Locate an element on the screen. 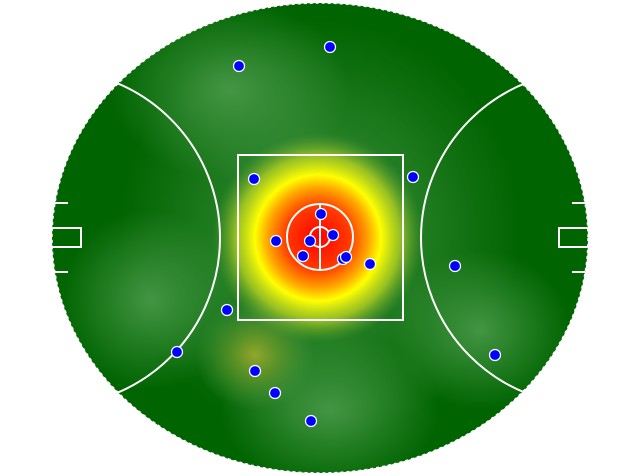 Image resolution: width=640 pixels, height=476 pixels. right-goal-square is located at coordinates (573, 237).